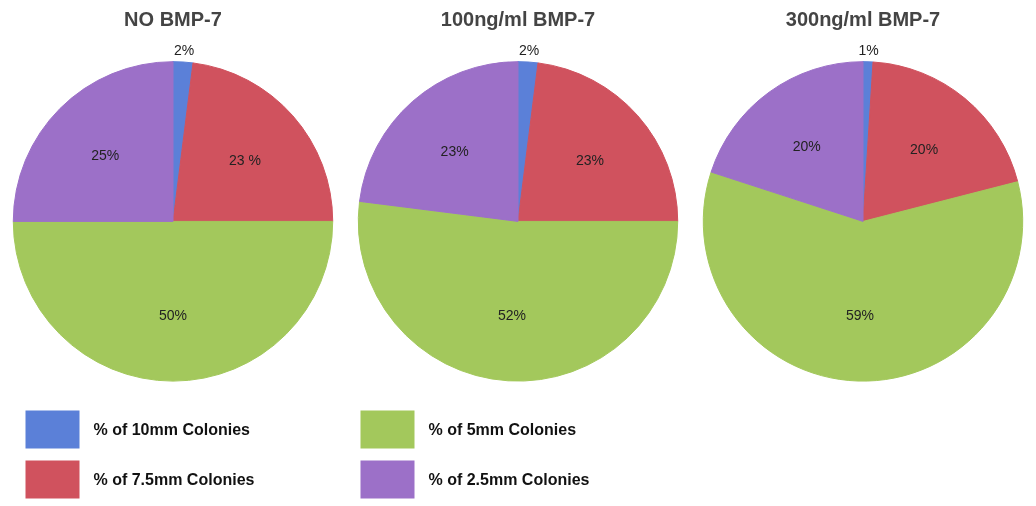 Image resolution: width=1036 pixels, height=506 pixels. I want to click on legend-label: % of 7.5mm Colonies, so click(174, 479).